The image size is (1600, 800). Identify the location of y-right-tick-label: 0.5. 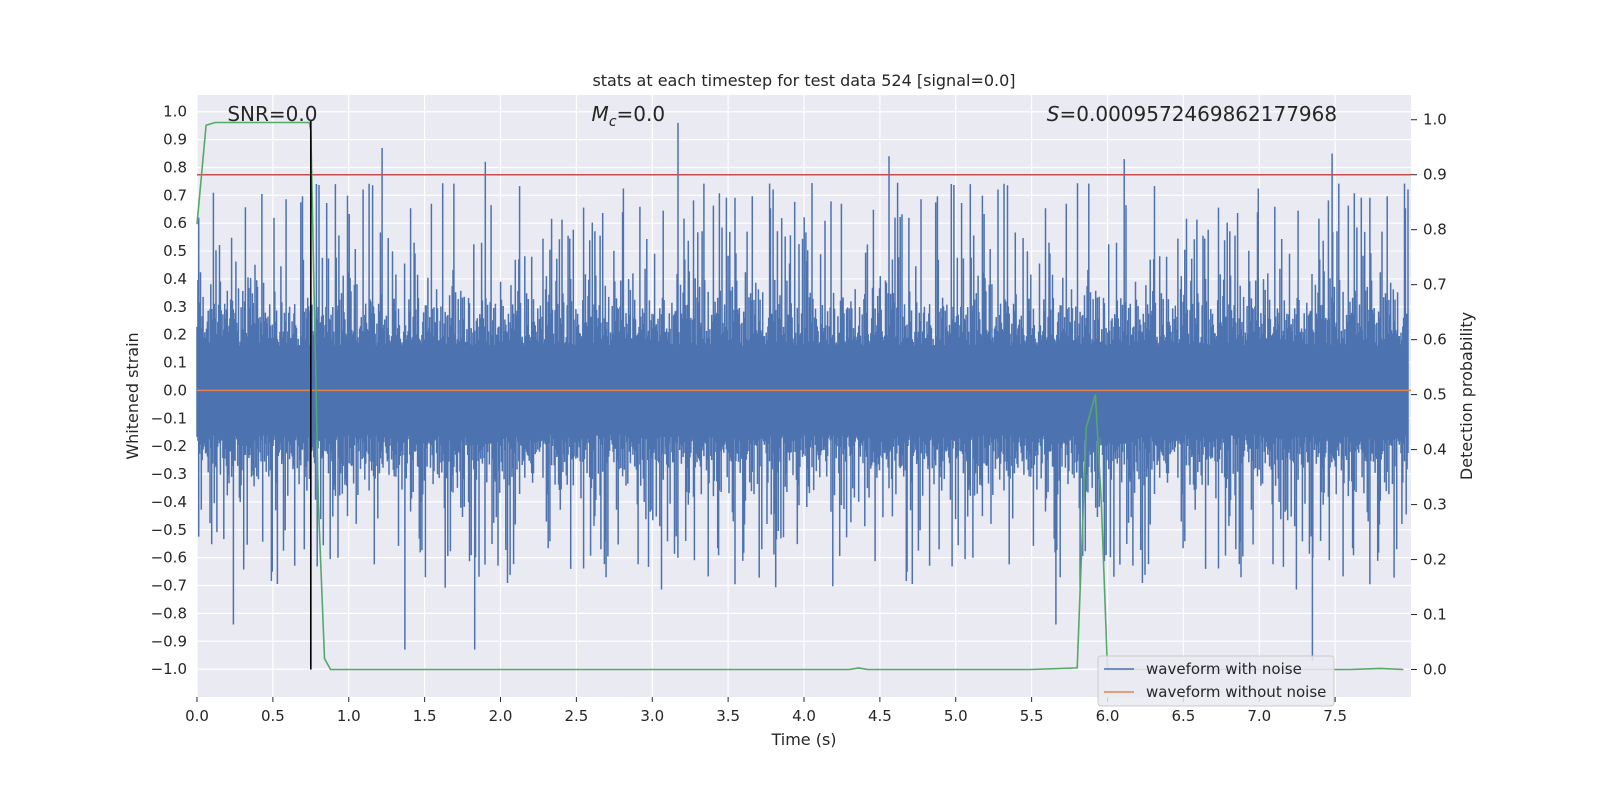
(1435, 395).